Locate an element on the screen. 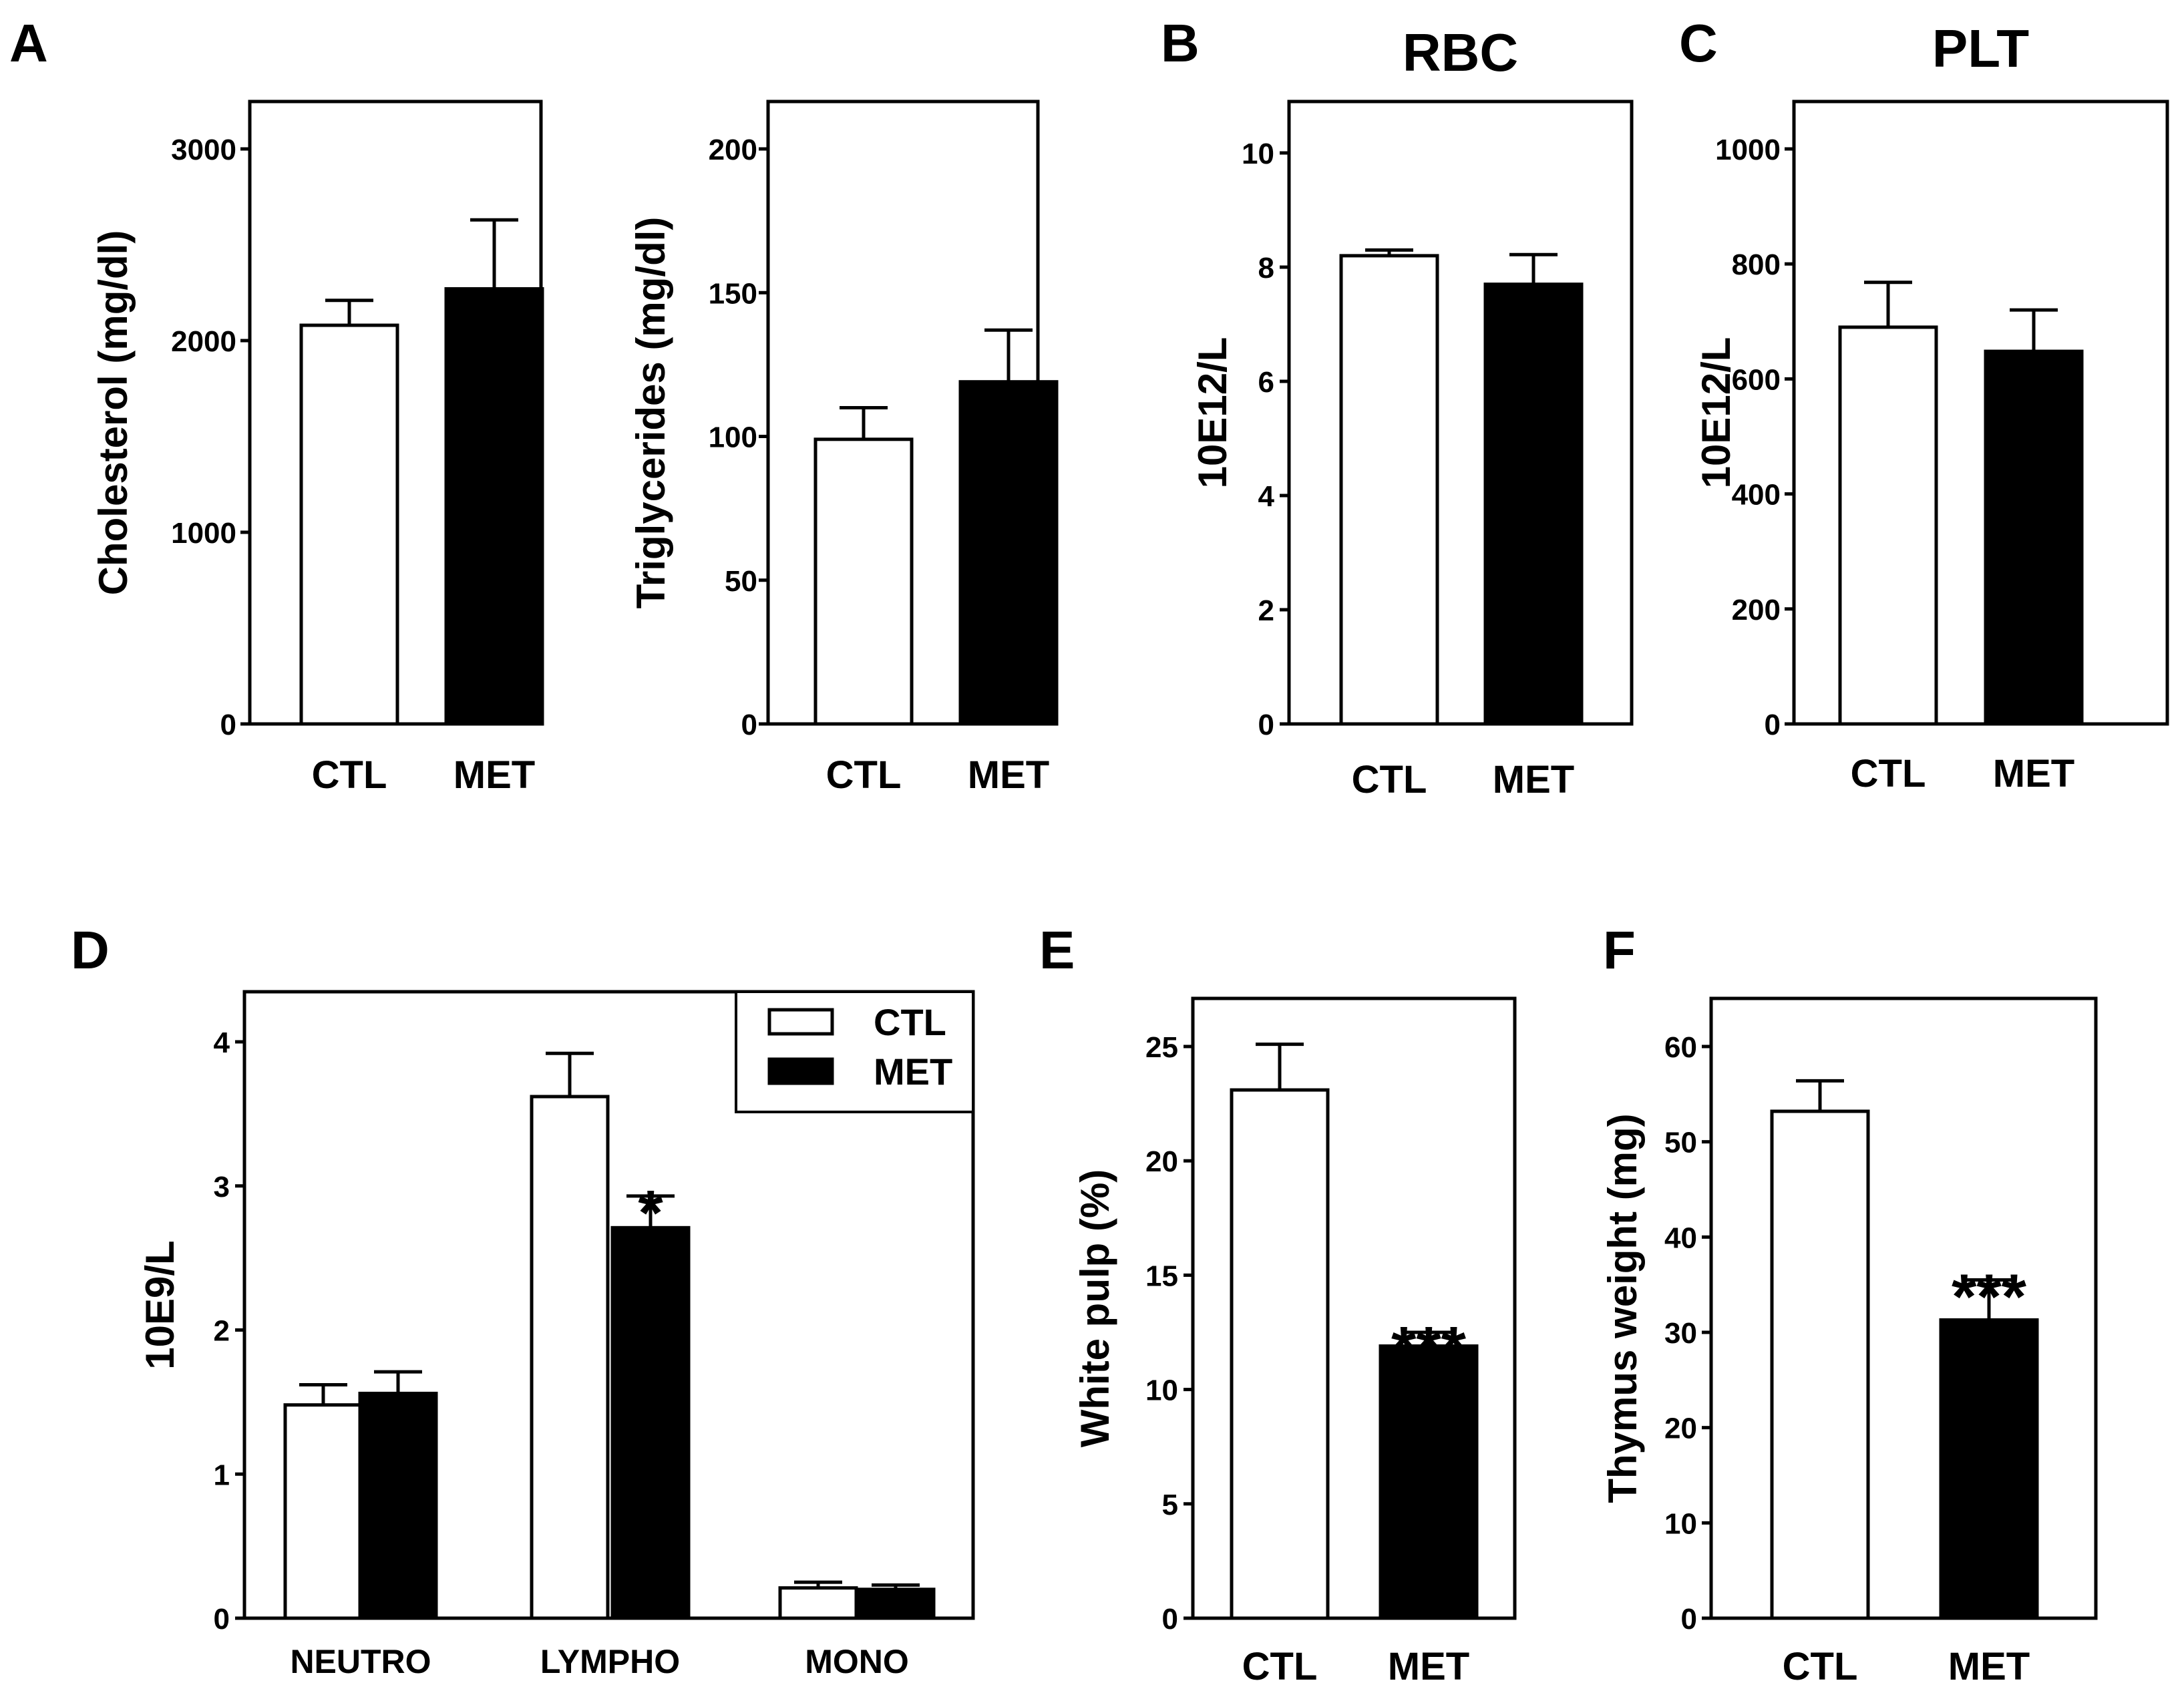  thy-y-tick-label: 10 is located at coordinates (1680, 1523).